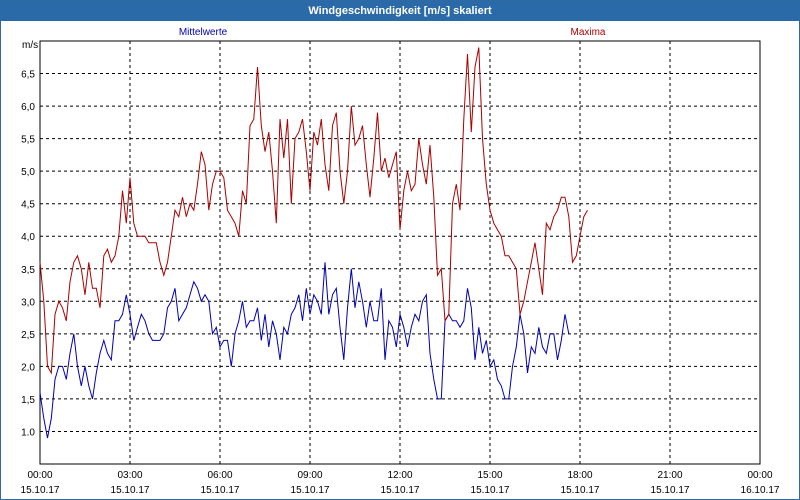 The image size is (800, 500). What do you see at coordinates (489, 475) in the screenshot?
I see `x-tick-time-label: 15:00` at bounding box center [489, 475].